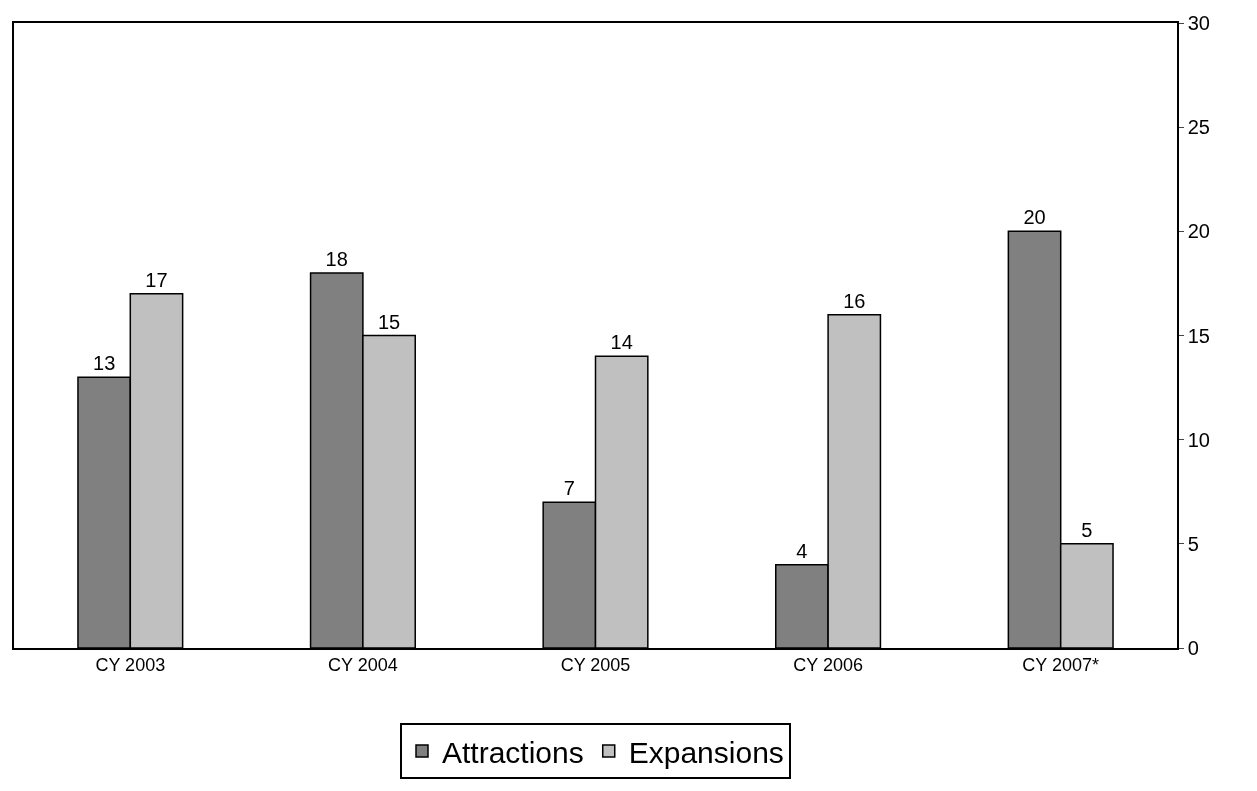 The height and width of the screenshot is (791, 1257). What do you see at coordinates (828, 665) in the screenshot?
I see `x-tick-label: CY 2006` at bounding box center [828, 665].